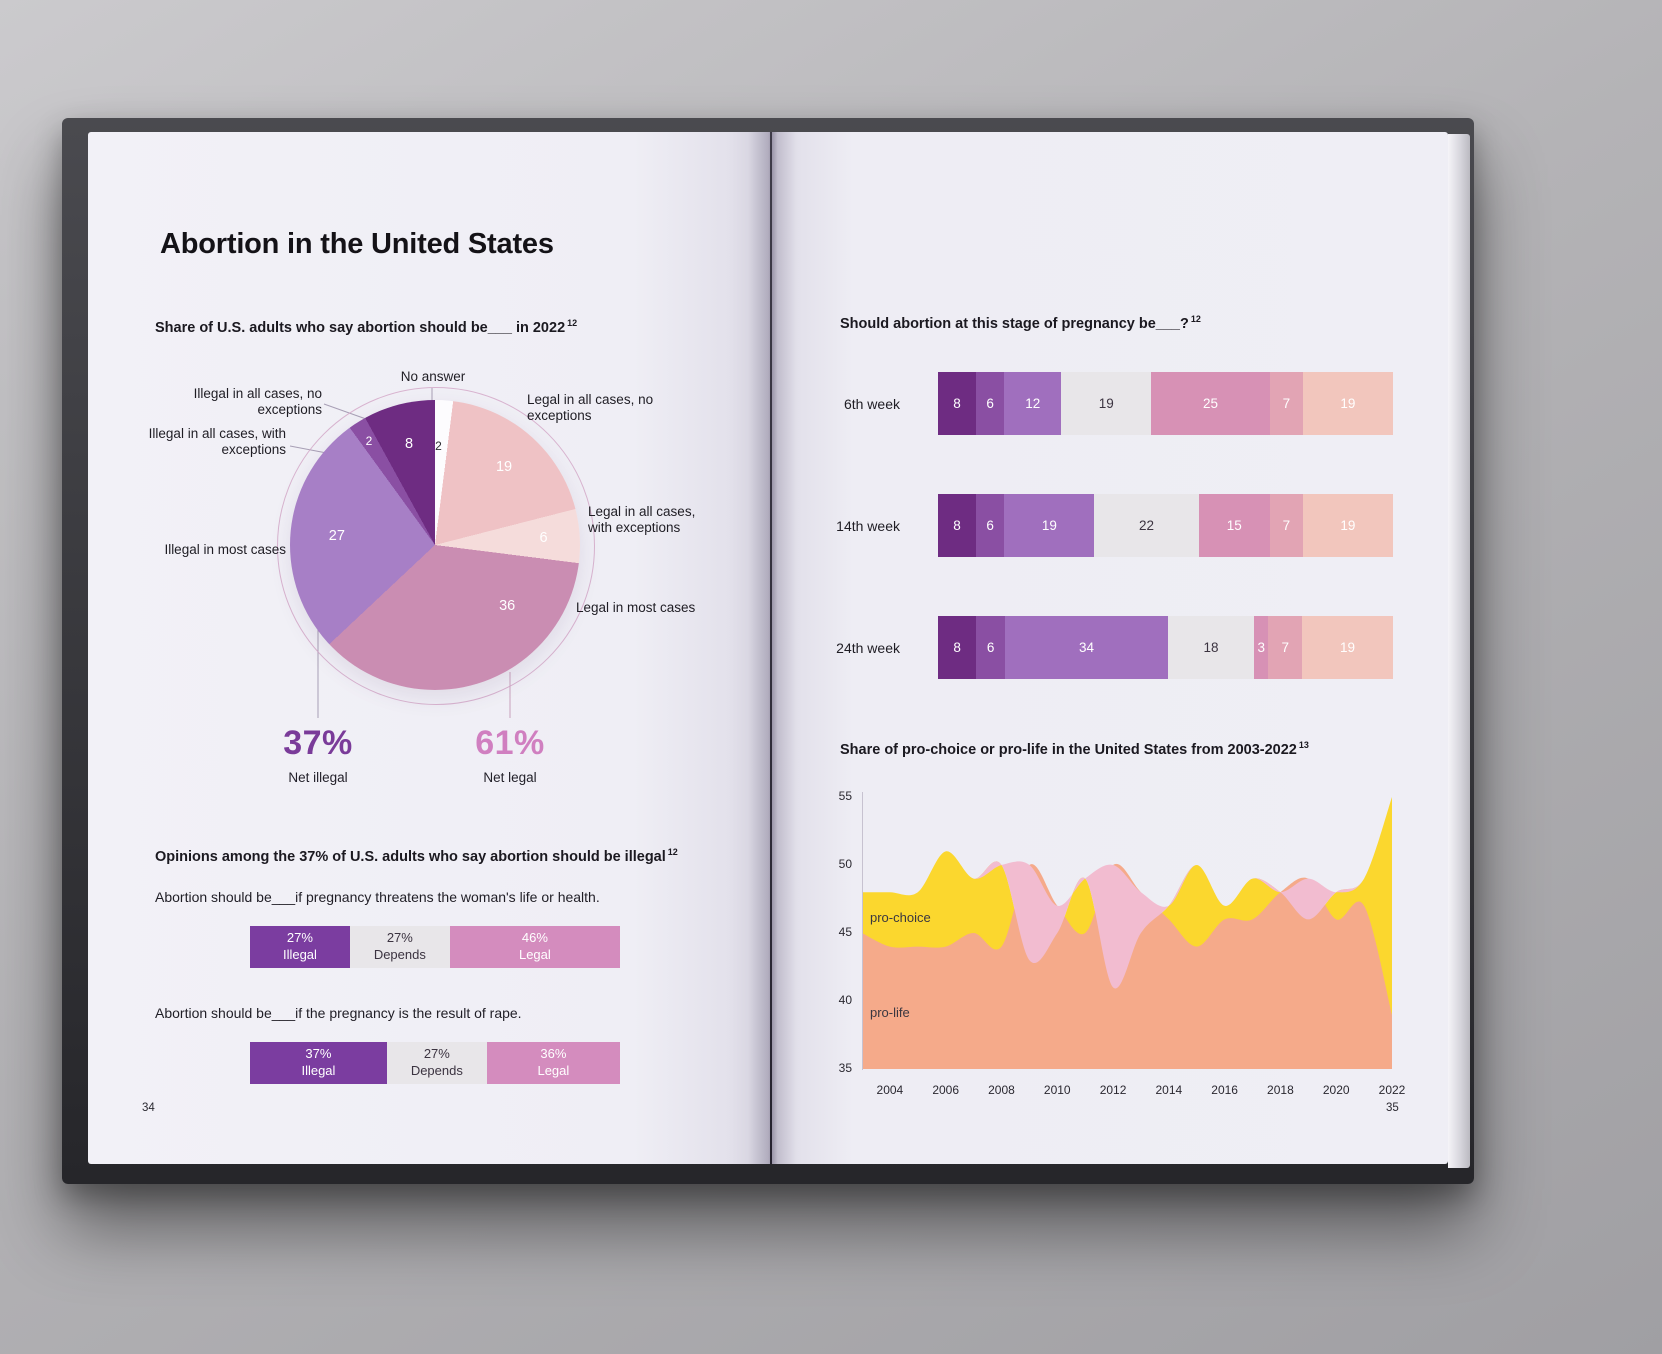  What do you see at coordinates (1285, 647) in the screenshot?
I see `bar-segment: 7` at bounding box center [1285, 647].